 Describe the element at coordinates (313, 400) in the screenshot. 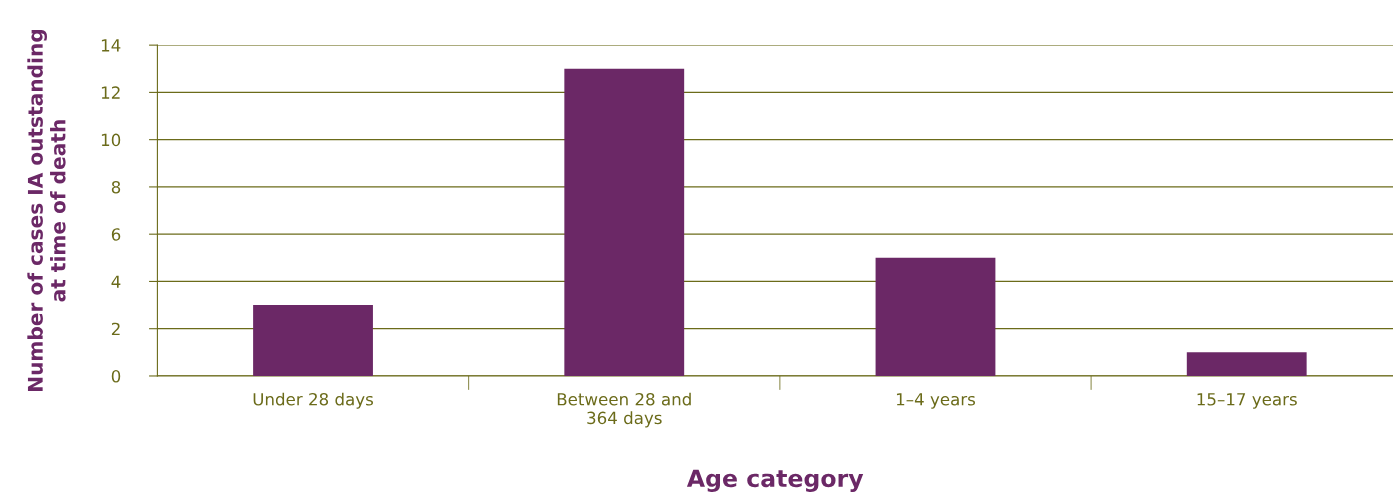

I see `x-tick-label: Under 28 days` at that location.